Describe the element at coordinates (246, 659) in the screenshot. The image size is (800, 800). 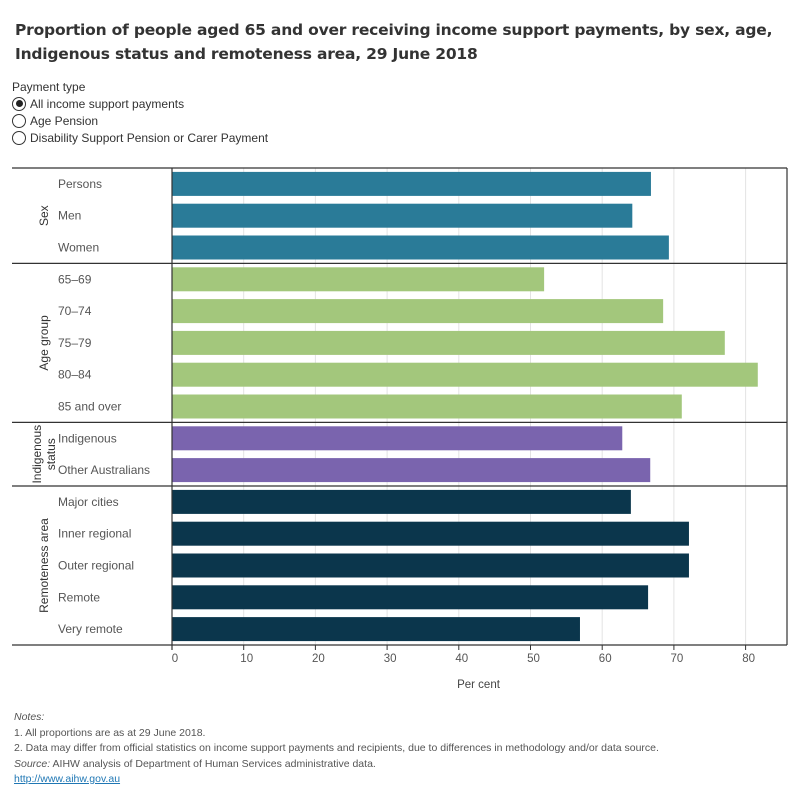
I see `x-tick-label: 10` at that location.